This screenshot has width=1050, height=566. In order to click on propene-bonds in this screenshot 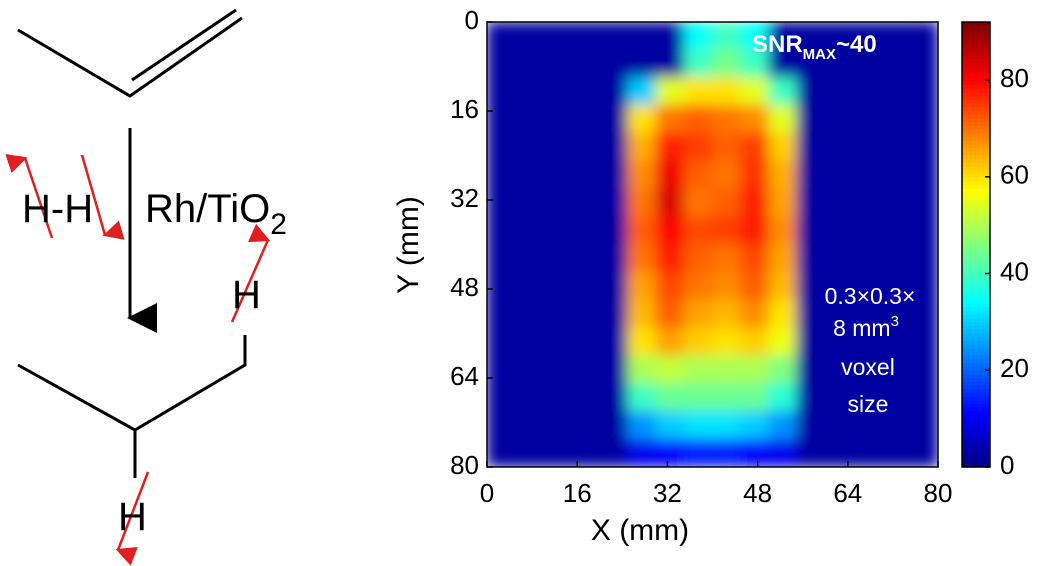, I will do `click(130, 57)`.